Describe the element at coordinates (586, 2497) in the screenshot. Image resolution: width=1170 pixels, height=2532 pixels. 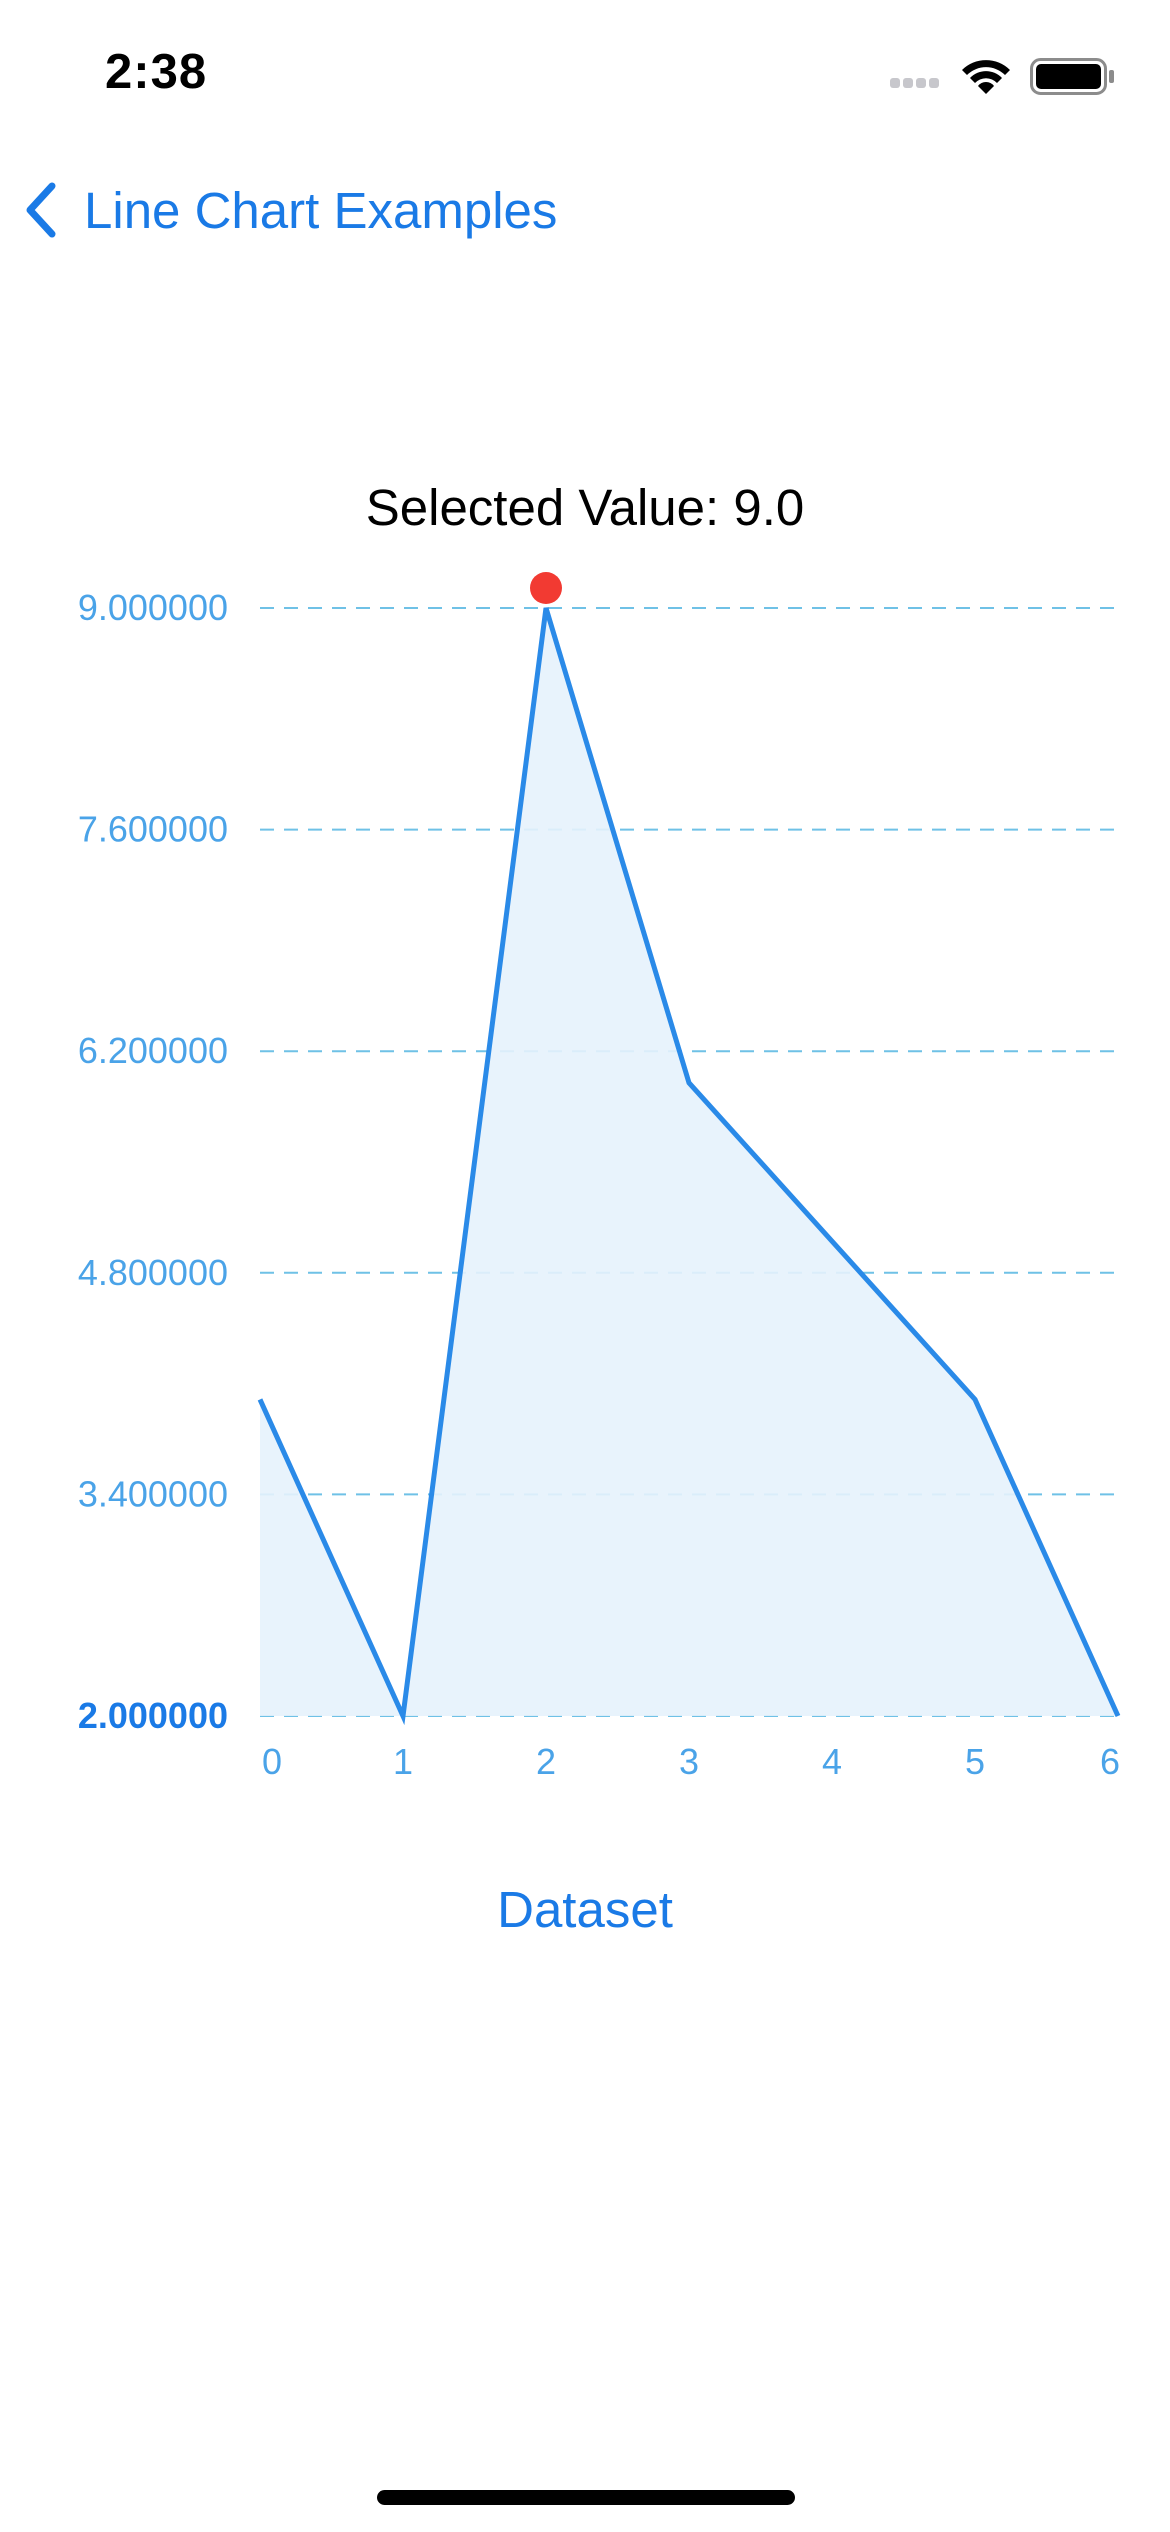
I see `home-indicator` at that location.